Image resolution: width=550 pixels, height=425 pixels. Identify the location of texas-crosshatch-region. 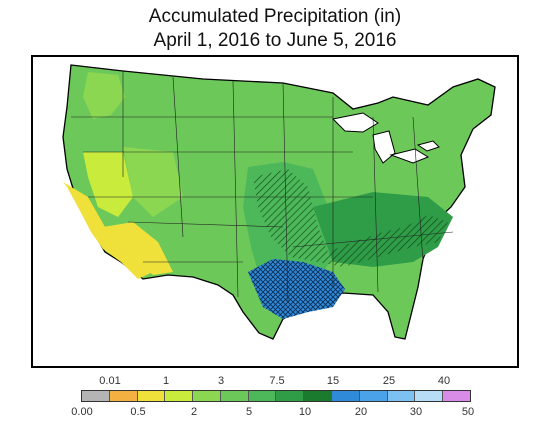
(296, 289).